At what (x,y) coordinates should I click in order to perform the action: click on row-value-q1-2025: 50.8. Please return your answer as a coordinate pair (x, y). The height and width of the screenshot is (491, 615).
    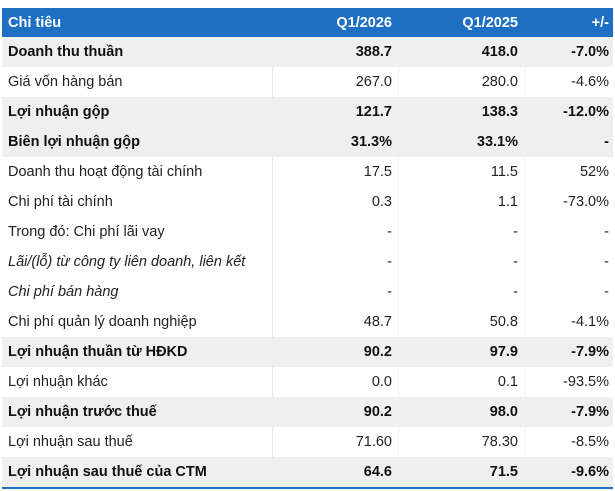
    Looking at the image, I should click on (461, 322).